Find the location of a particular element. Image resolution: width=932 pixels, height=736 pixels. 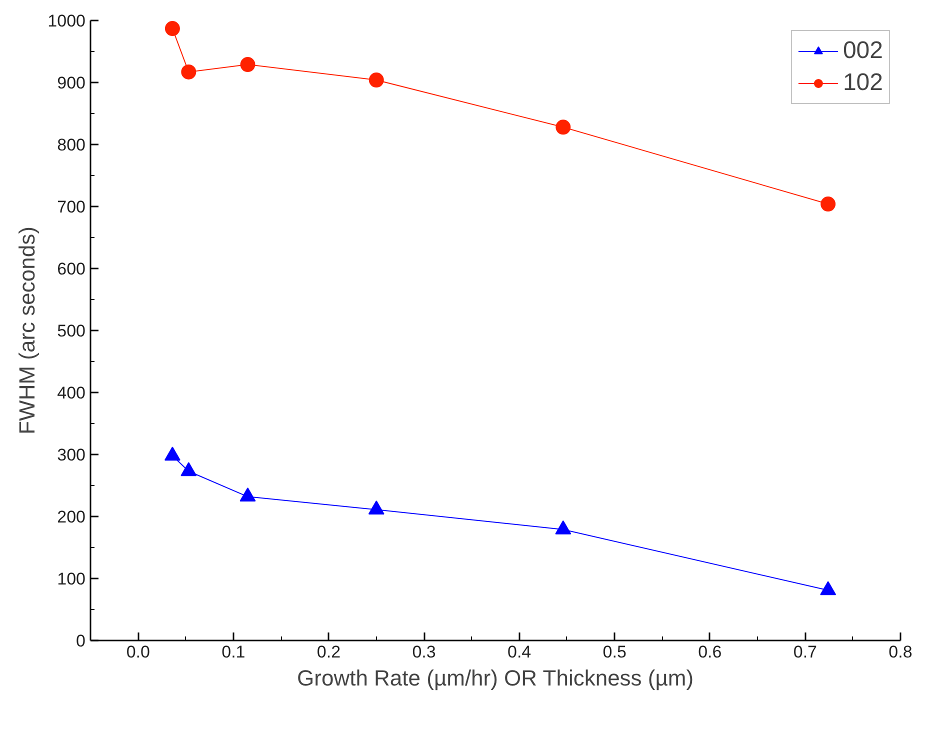

y-tick-label: 900 is located at coordinates (71, 83).